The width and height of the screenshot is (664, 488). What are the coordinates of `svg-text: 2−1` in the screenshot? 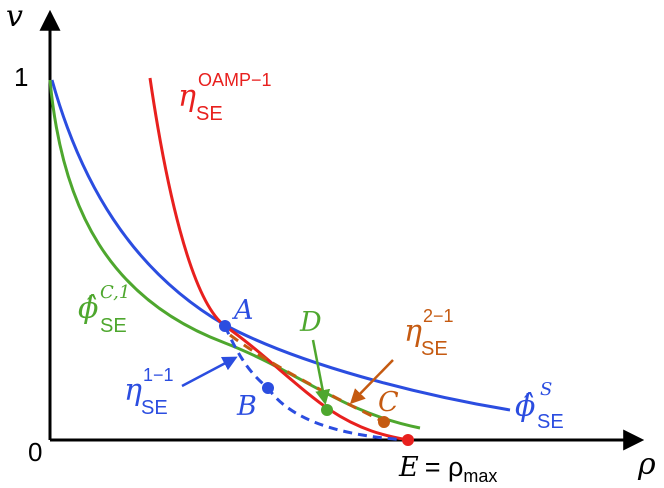 It's located at (438, 316).